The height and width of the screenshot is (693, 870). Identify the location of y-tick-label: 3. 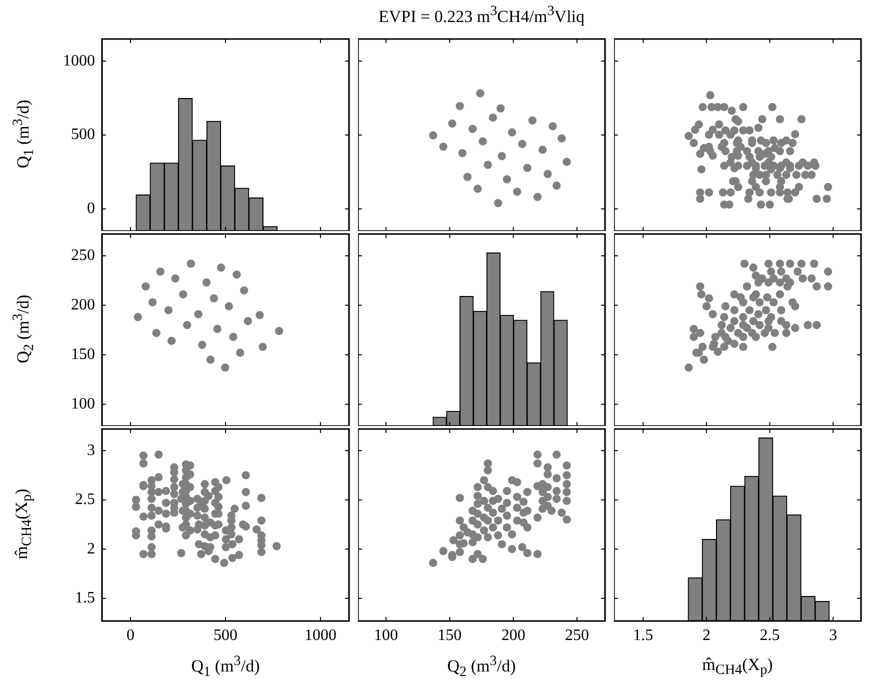
(91, 450).